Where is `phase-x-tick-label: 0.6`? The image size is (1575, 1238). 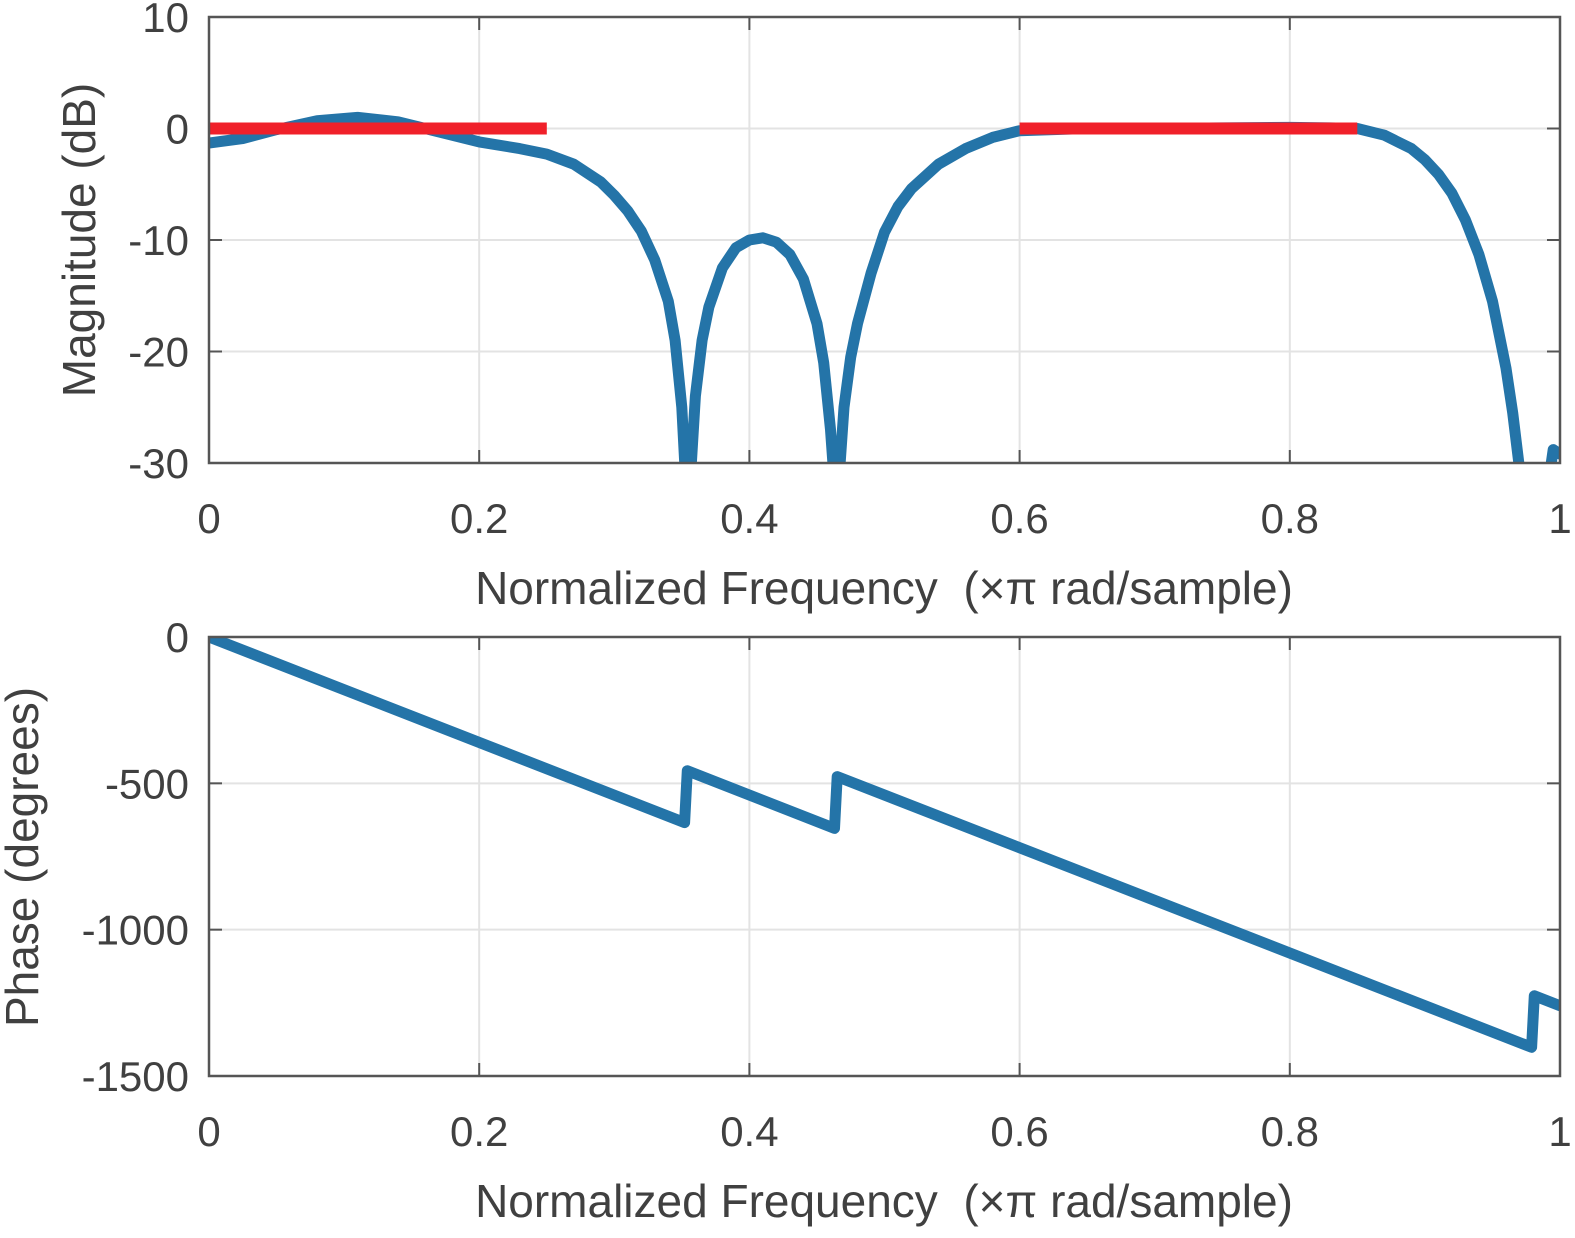
phase-x-tick-label: 0.6 is located at coordinates (1019, 1131).